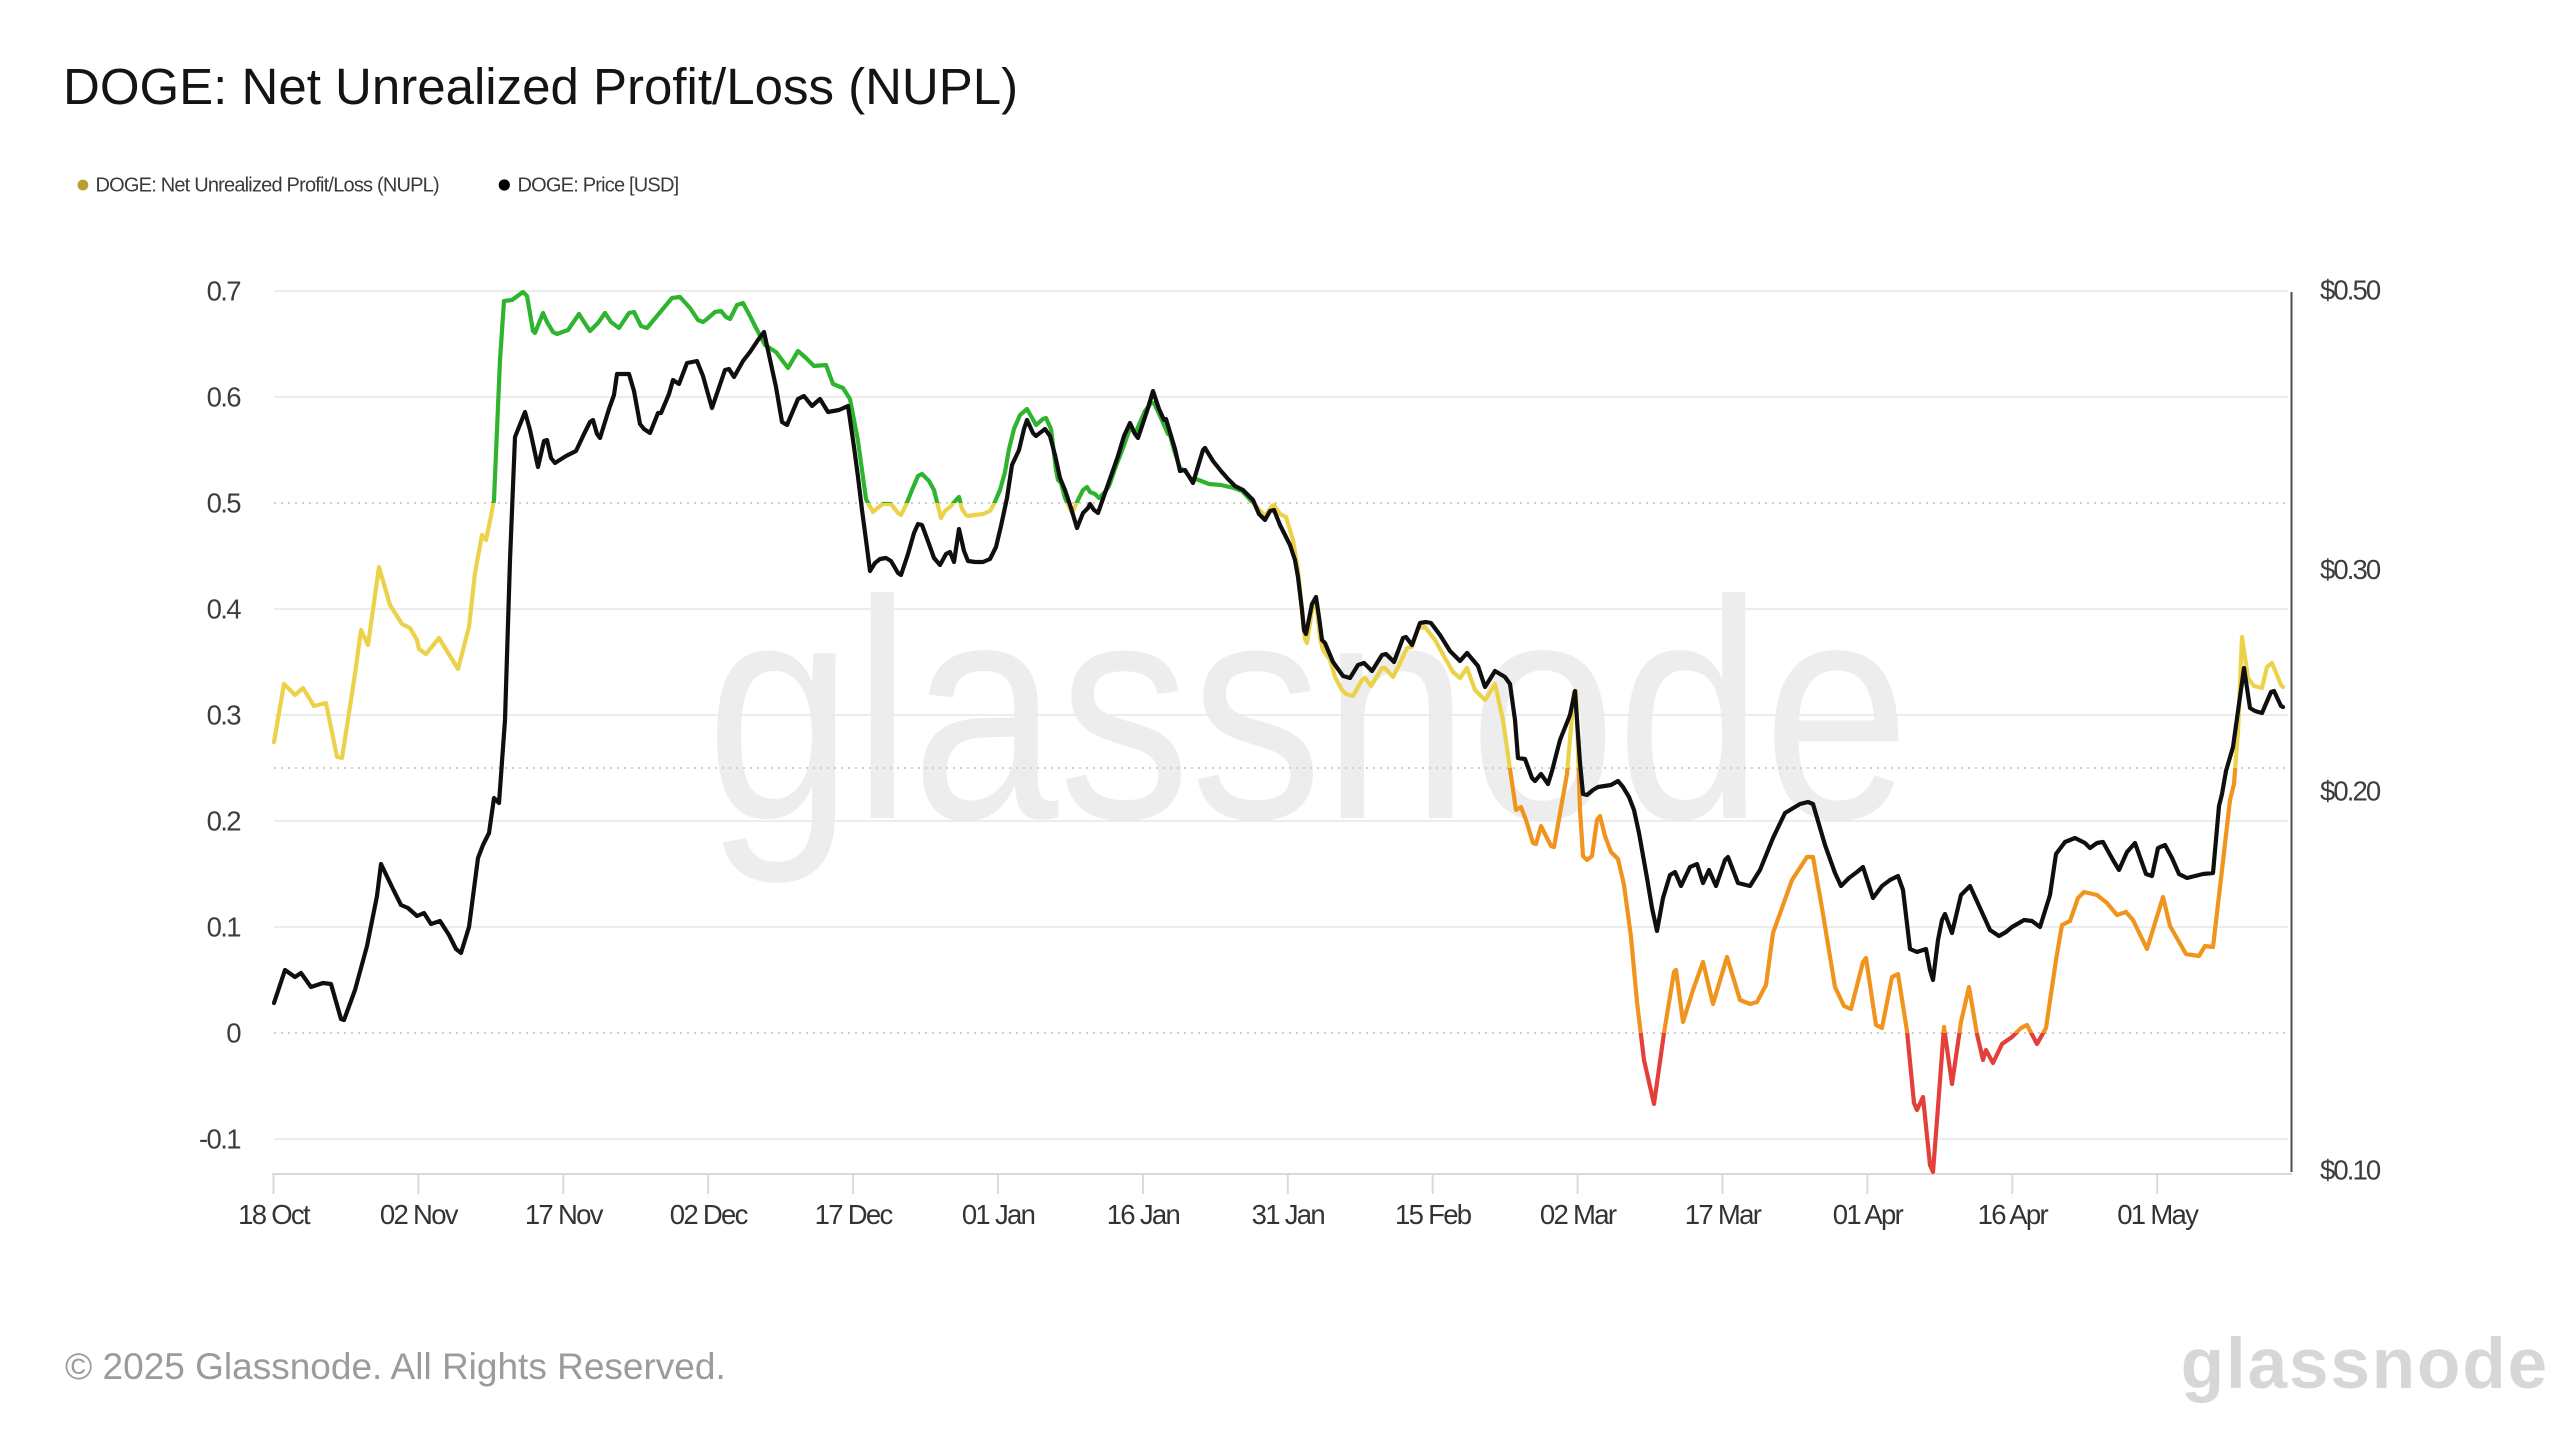 The width and height of the screenshot is (2560, 1440). Describe the element at coordinates (2350, 1170) in the screenshot. I see `svg-text: $0.10` at that location.